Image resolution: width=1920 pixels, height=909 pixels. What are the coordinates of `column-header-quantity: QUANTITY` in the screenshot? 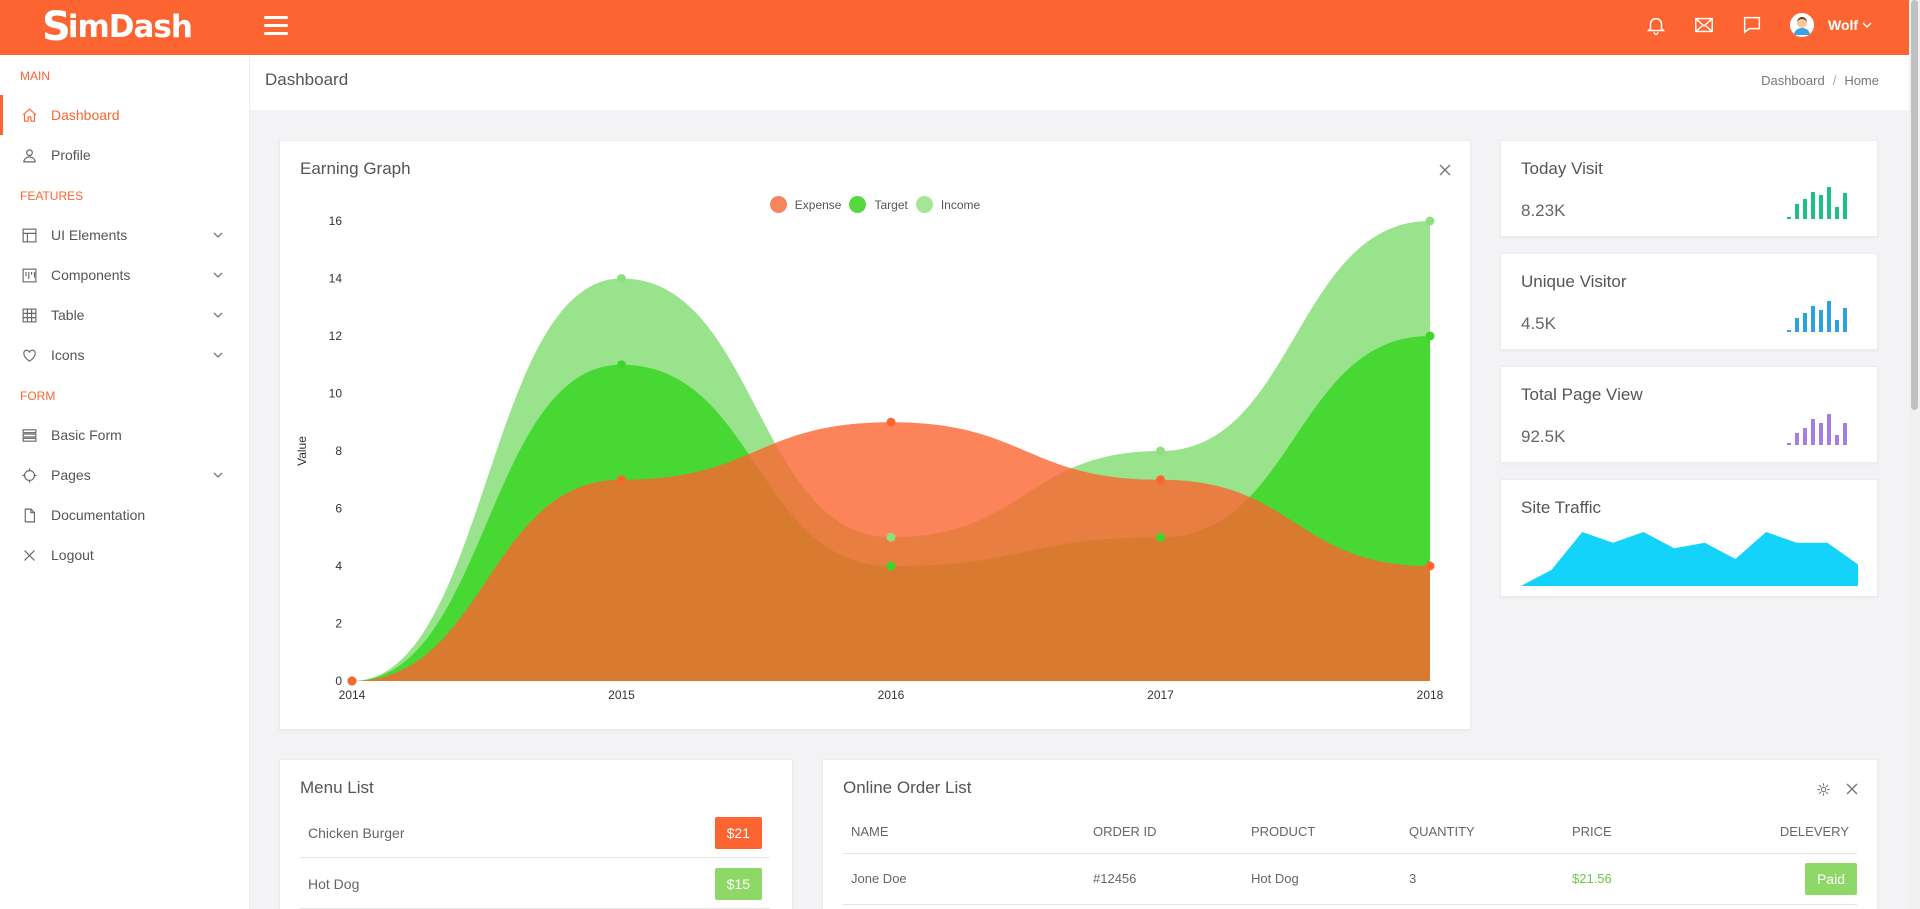 It's located at (1442, 831).